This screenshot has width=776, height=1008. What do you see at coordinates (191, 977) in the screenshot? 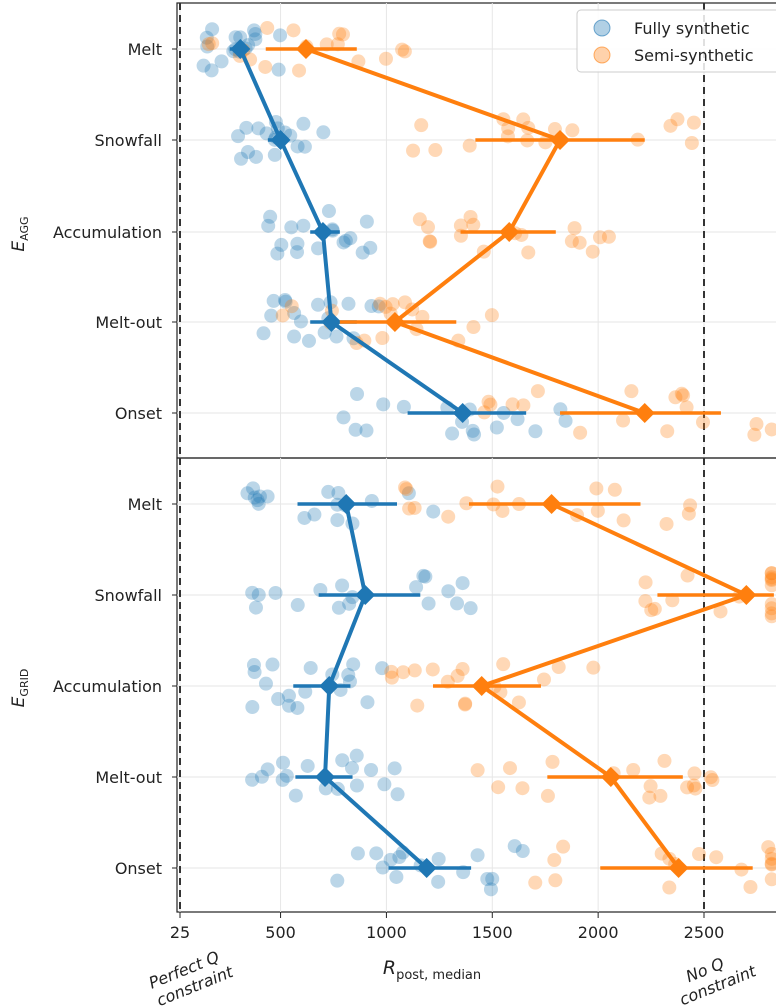
I see `note-perfect-q: Perfect Q constraint` at bounding box center [191, 977].